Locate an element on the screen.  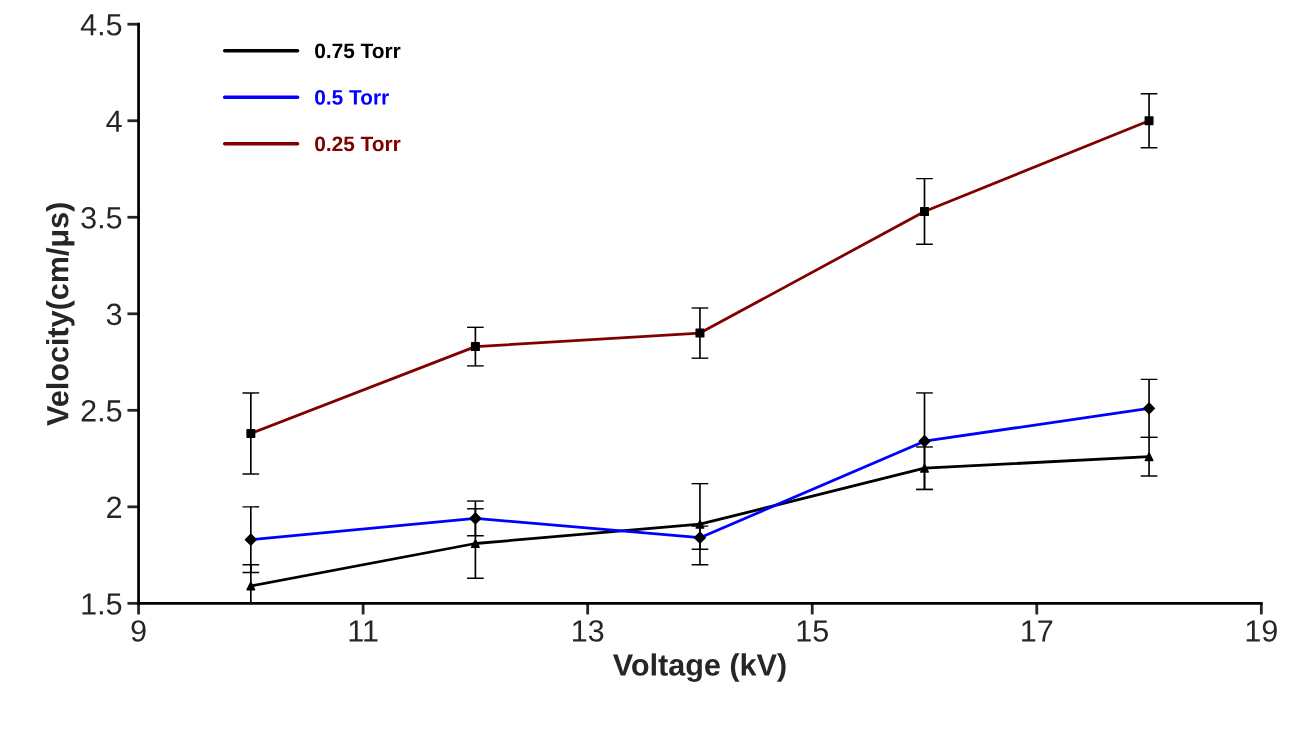
x-tick-label: 9 is located at coordinates (138, 631).